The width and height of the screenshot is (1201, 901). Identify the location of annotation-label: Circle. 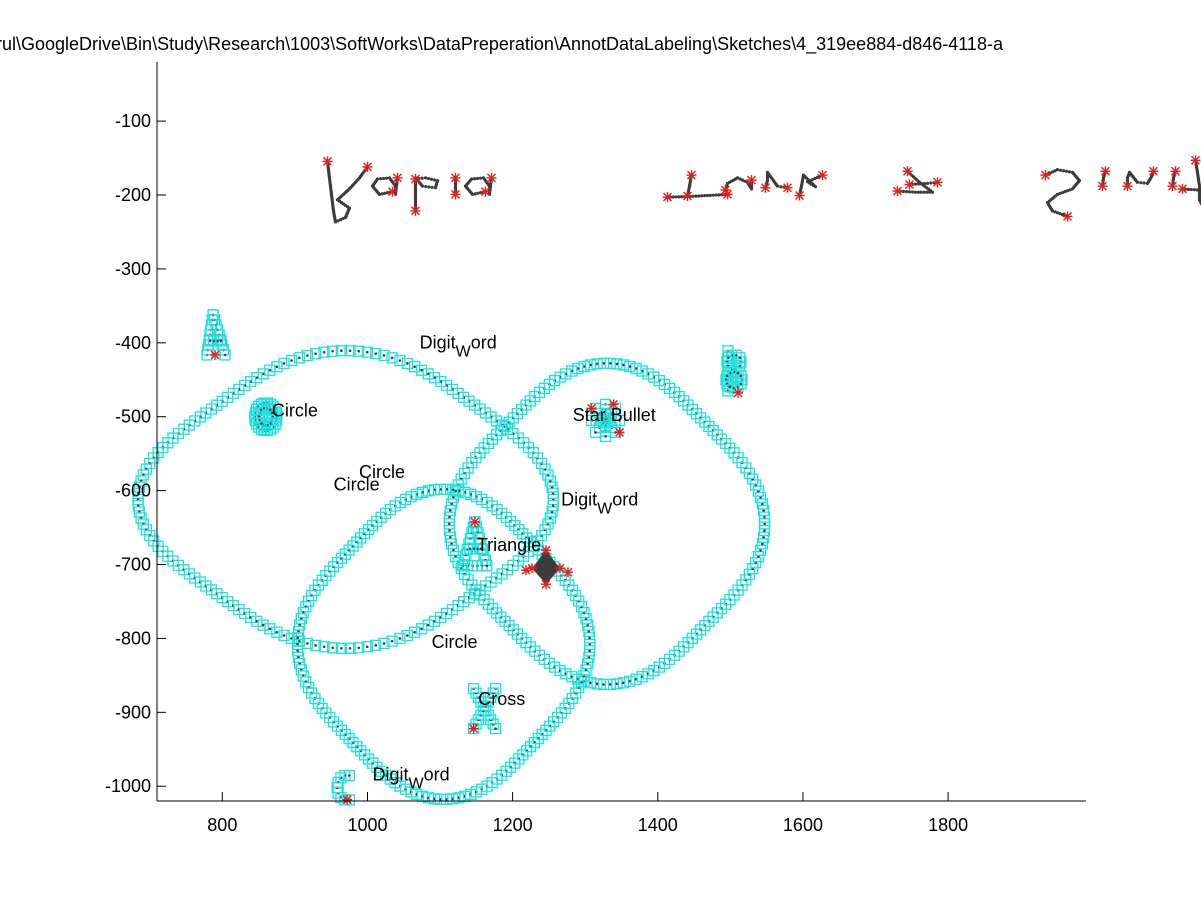
(295, 411).